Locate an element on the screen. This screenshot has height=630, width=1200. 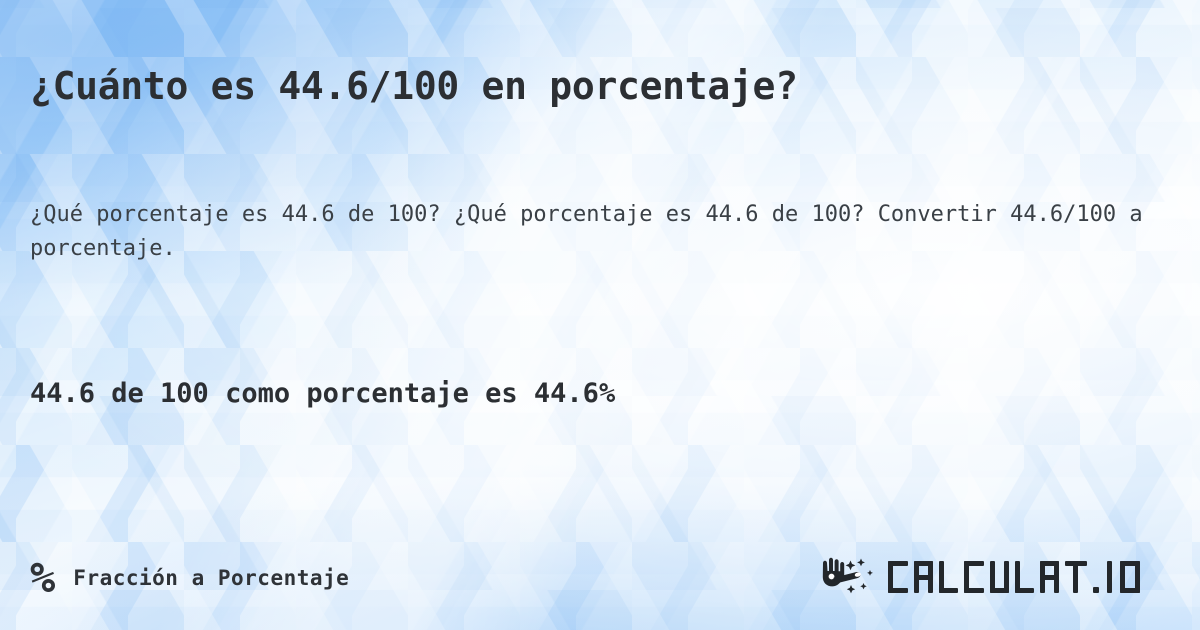
footer-category: % Fracción a Porcentaje is located at coordinates (189, 578).